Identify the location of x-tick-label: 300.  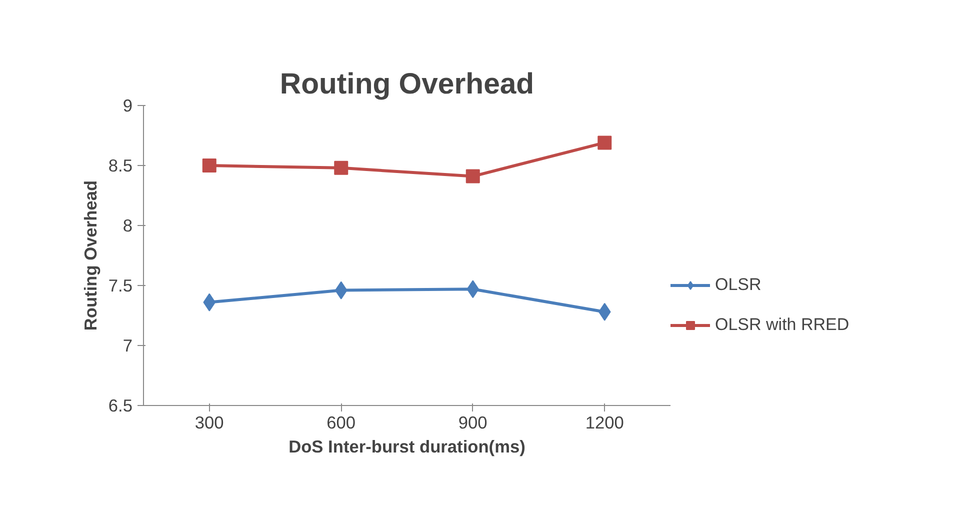
(209, 422).